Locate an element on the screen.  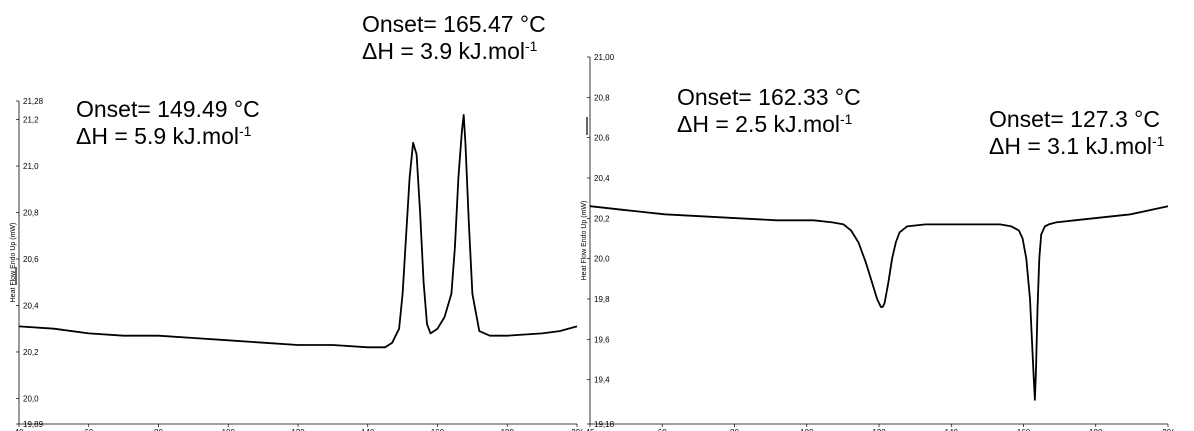
right-x-tick-label: 80 is located at coordinates (734, 429).